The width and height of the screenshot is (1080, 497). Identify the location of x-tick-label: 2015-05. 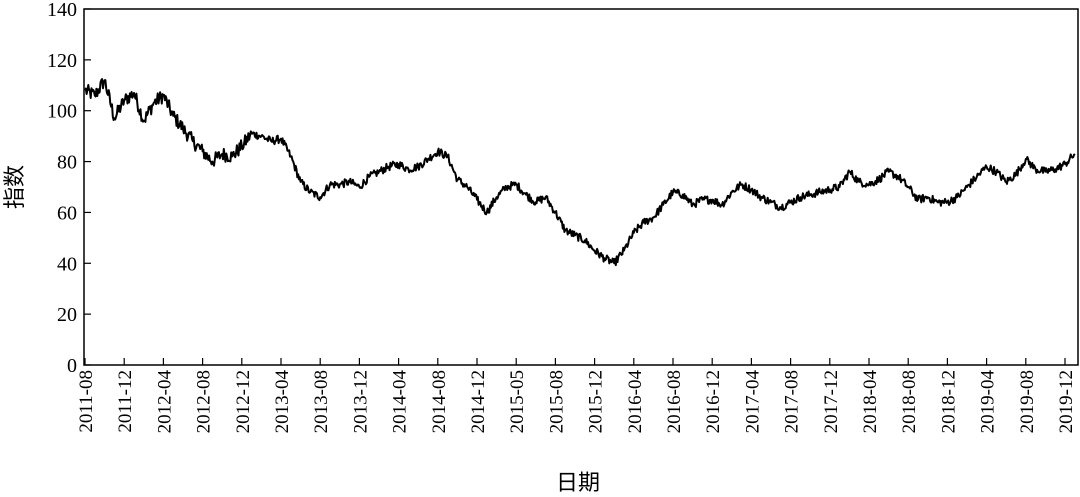
(517, 401).